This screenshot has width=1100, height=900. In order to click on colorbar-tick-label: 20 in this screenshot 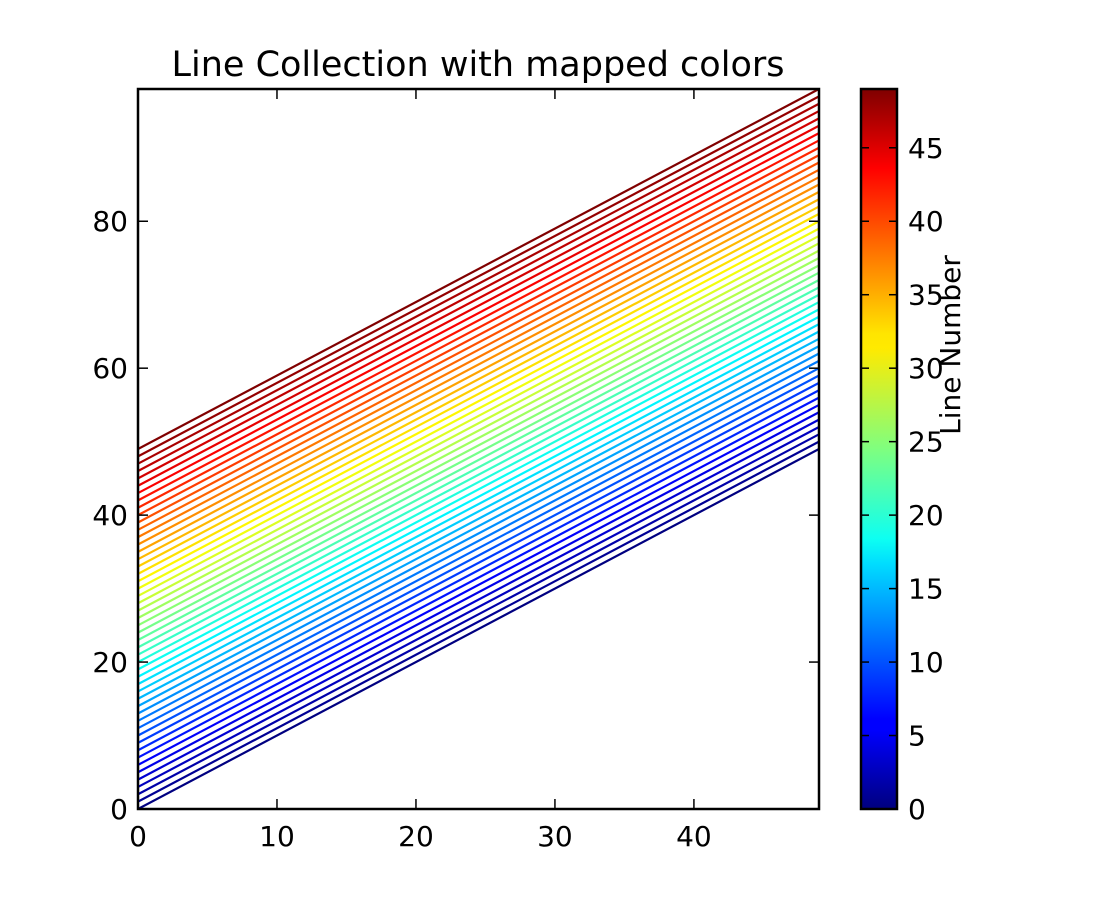, I will do `click(926, 515)`.